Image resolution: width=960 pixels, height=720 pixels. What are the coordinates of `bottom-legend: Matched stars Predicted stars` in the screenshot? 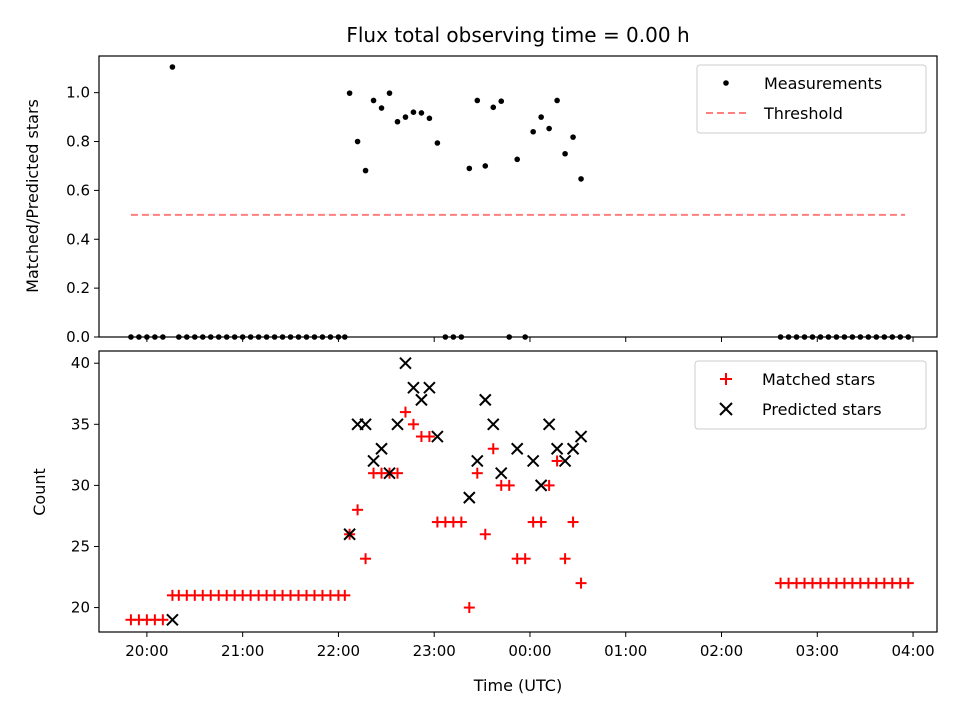 It's located at (810, 395).